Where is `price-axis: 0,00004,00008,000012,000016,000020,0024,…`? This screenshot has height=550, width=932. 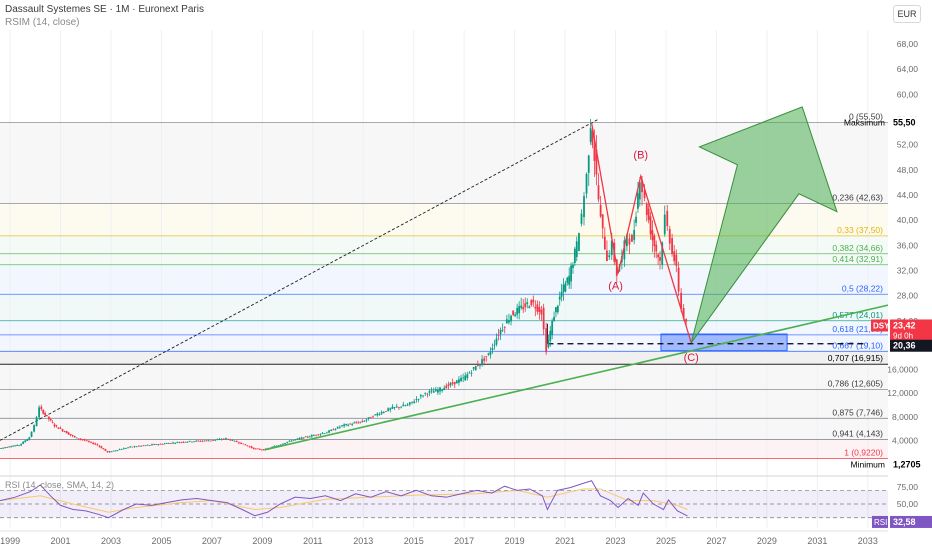 price-axis: 0,00004,00008,000012,000016,000020,0024,… is located at coordinates (888, 275).